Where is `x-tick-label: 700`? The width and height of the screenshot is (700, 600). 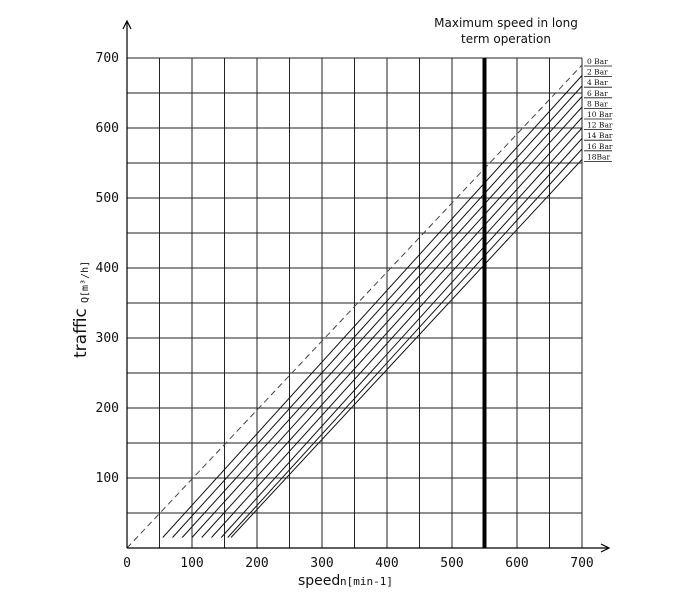 x-tick-label: 700 is located at coordinates (581, 563).